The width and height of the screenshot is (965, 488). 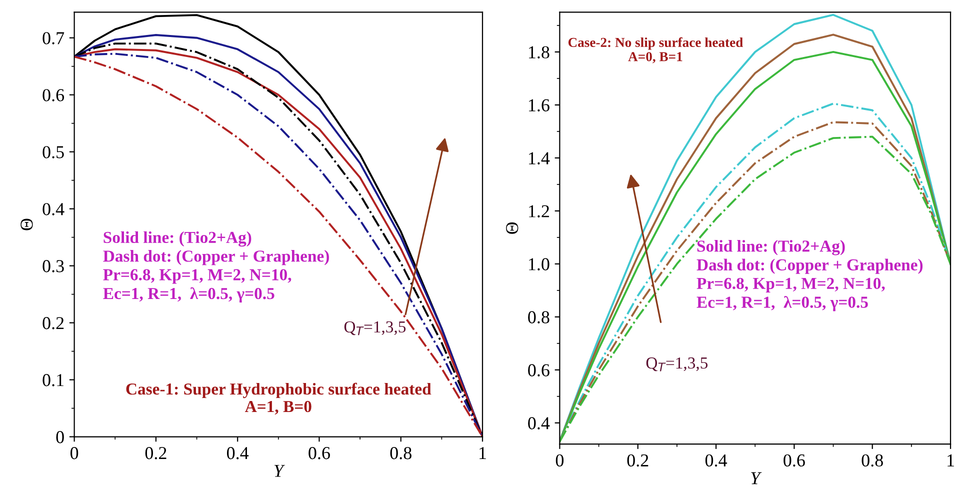 What do you see at coordinates (539, 264) in the screenshot?
I see `y-tick-label: 1.0` at bounding box center [539, 264].